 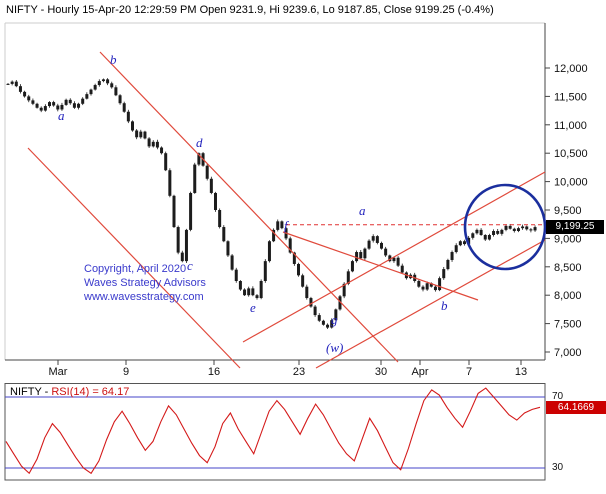 I want to click on wave-label-a-8: a, so click(x=362, y=210).